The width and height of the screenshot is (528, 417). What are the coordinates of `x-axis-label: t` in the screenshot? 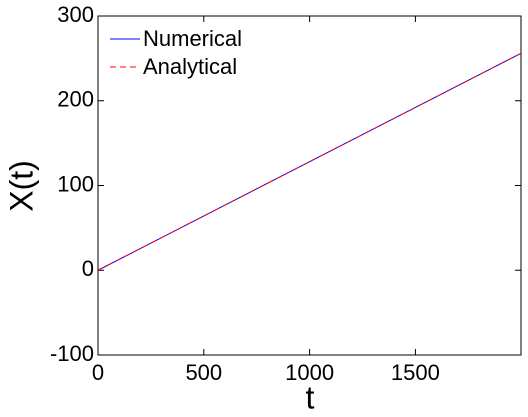 It's located at (310, 397).